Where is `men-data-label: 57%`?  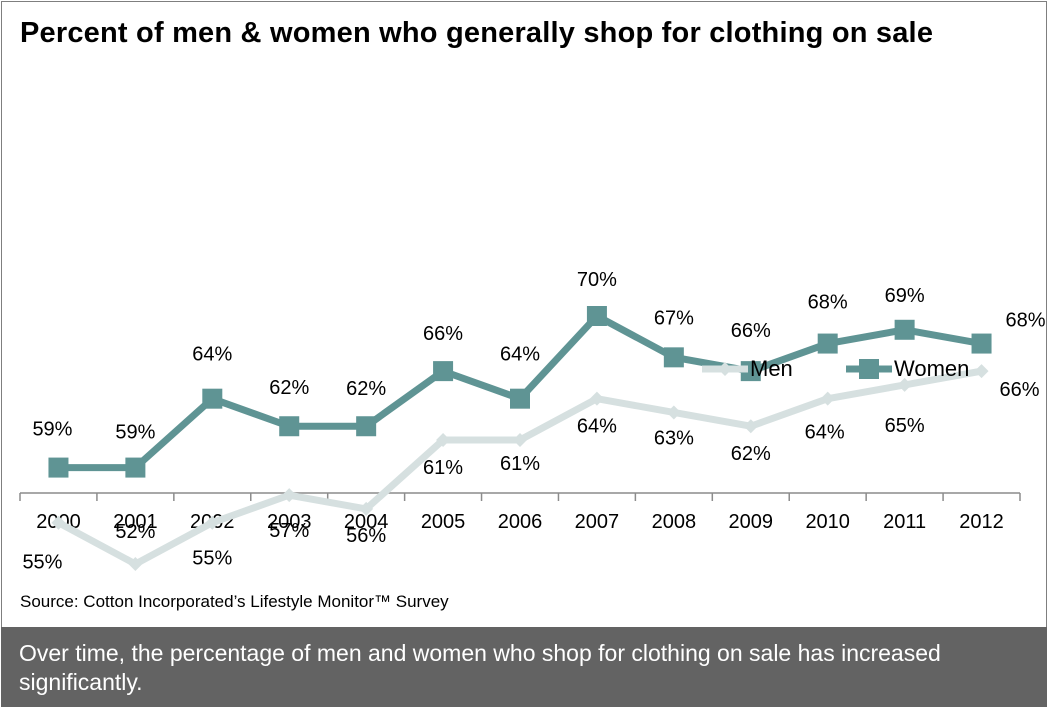 men-data-label: 57% is located at coordinates (289, 531).